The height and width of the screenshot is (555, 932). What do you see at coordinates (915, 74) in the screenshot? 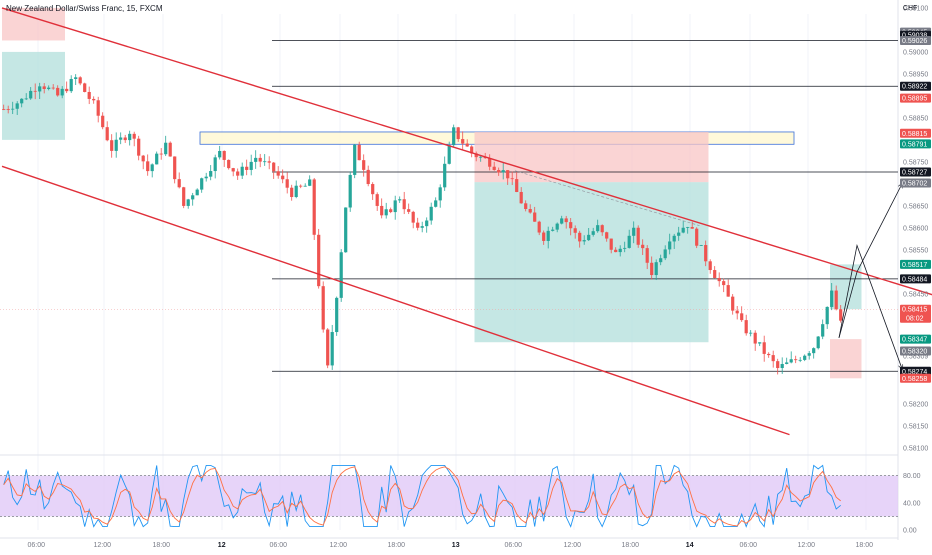
I see `price-tick-label: 0.58950` at bounding box center [915, 74].